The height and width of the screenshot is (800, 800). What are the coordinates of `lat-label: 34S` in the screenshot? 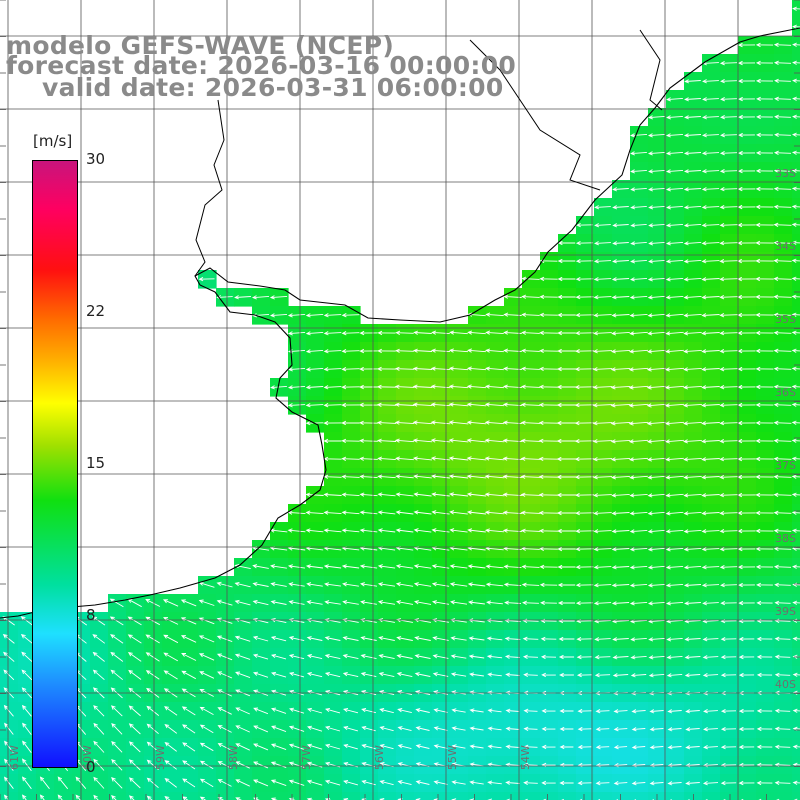 It's located at (785, 246).